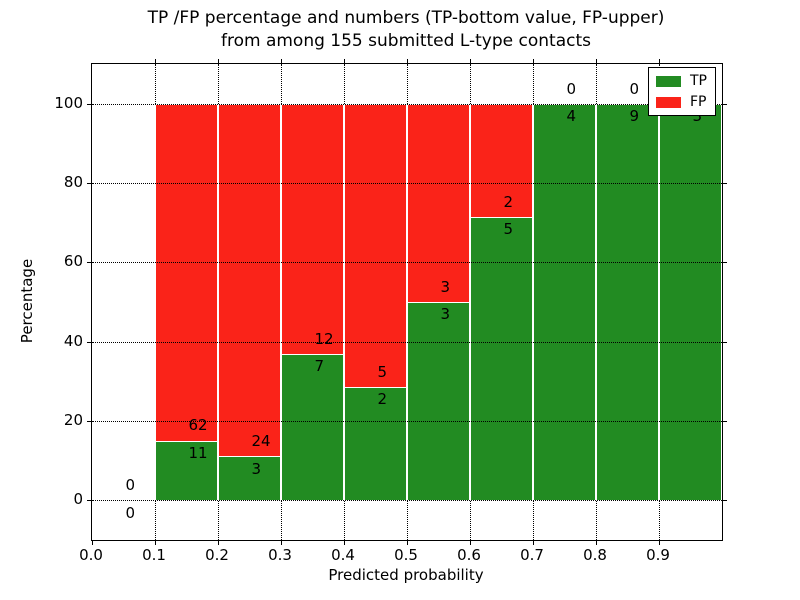  I want to click on legend: TP FP, so click(682, 91).